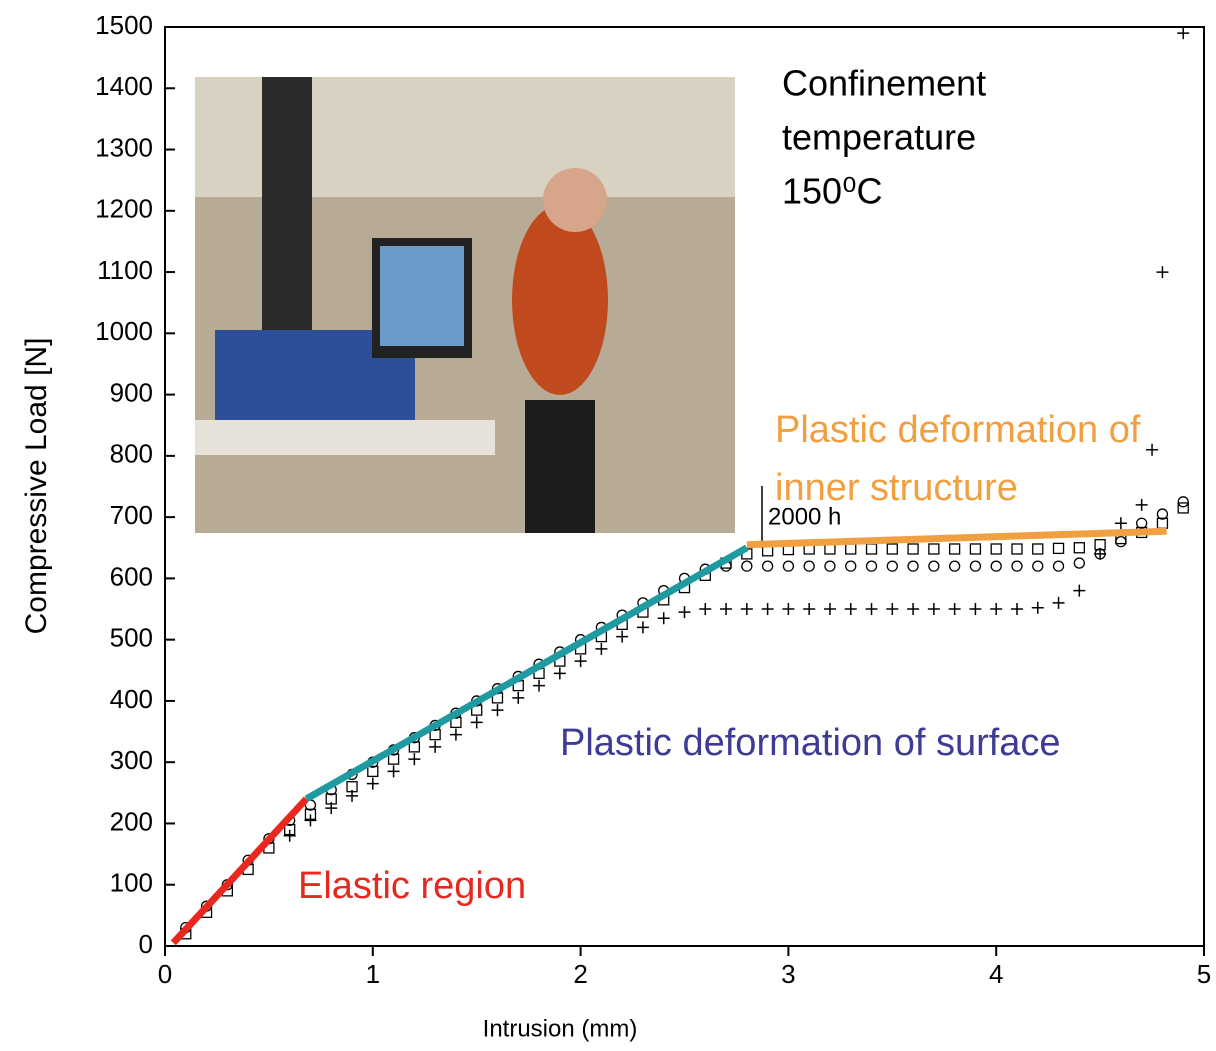 The height and width of the screenshot is (1051, 1216). I want to click on annotation: temperature, so click(879, 137).